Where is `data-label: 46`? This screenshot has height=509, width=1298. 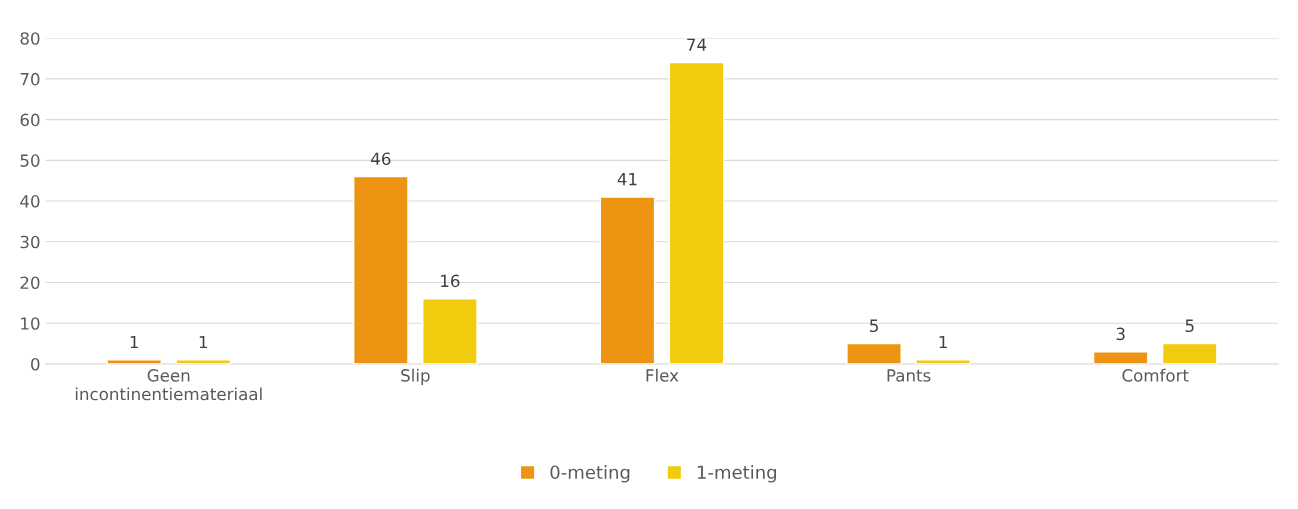
data-label: 46 is located at coordinates (381, 159).